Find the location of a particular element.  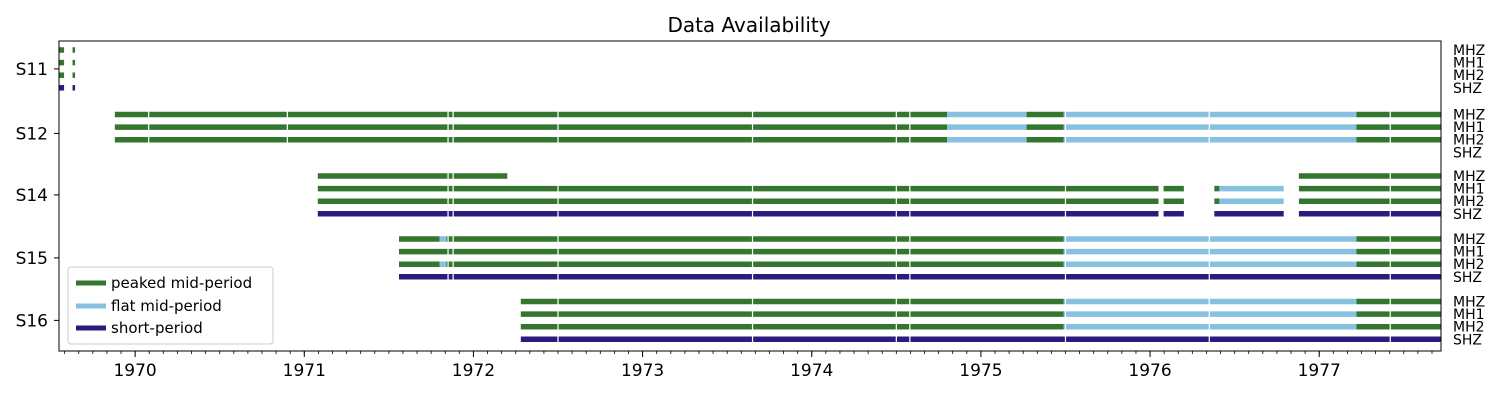

station-label-s12: S12 is located at coordinates (32, 134).